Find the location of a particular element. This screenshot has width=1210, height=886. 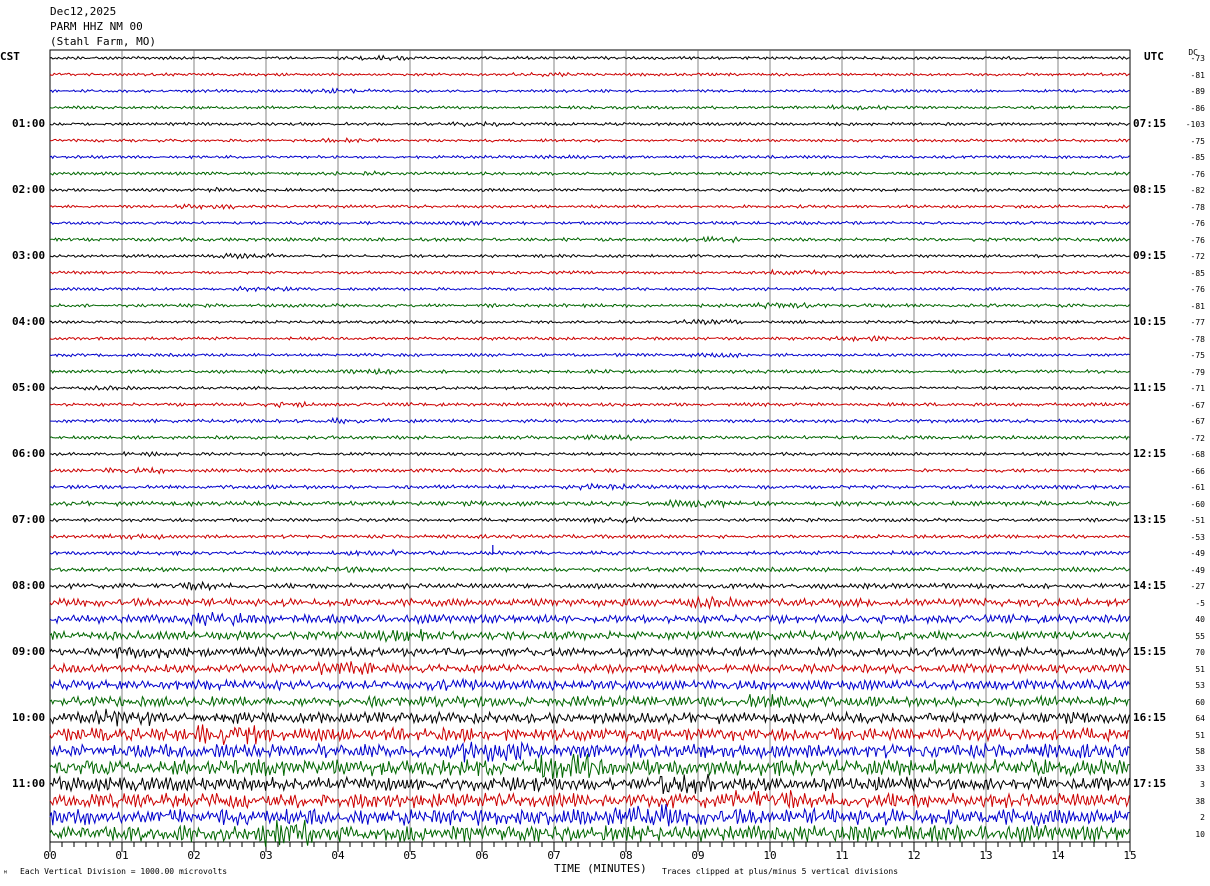

x-axis-title: TIME (MINUTES) is located at coordinates (600, 868).